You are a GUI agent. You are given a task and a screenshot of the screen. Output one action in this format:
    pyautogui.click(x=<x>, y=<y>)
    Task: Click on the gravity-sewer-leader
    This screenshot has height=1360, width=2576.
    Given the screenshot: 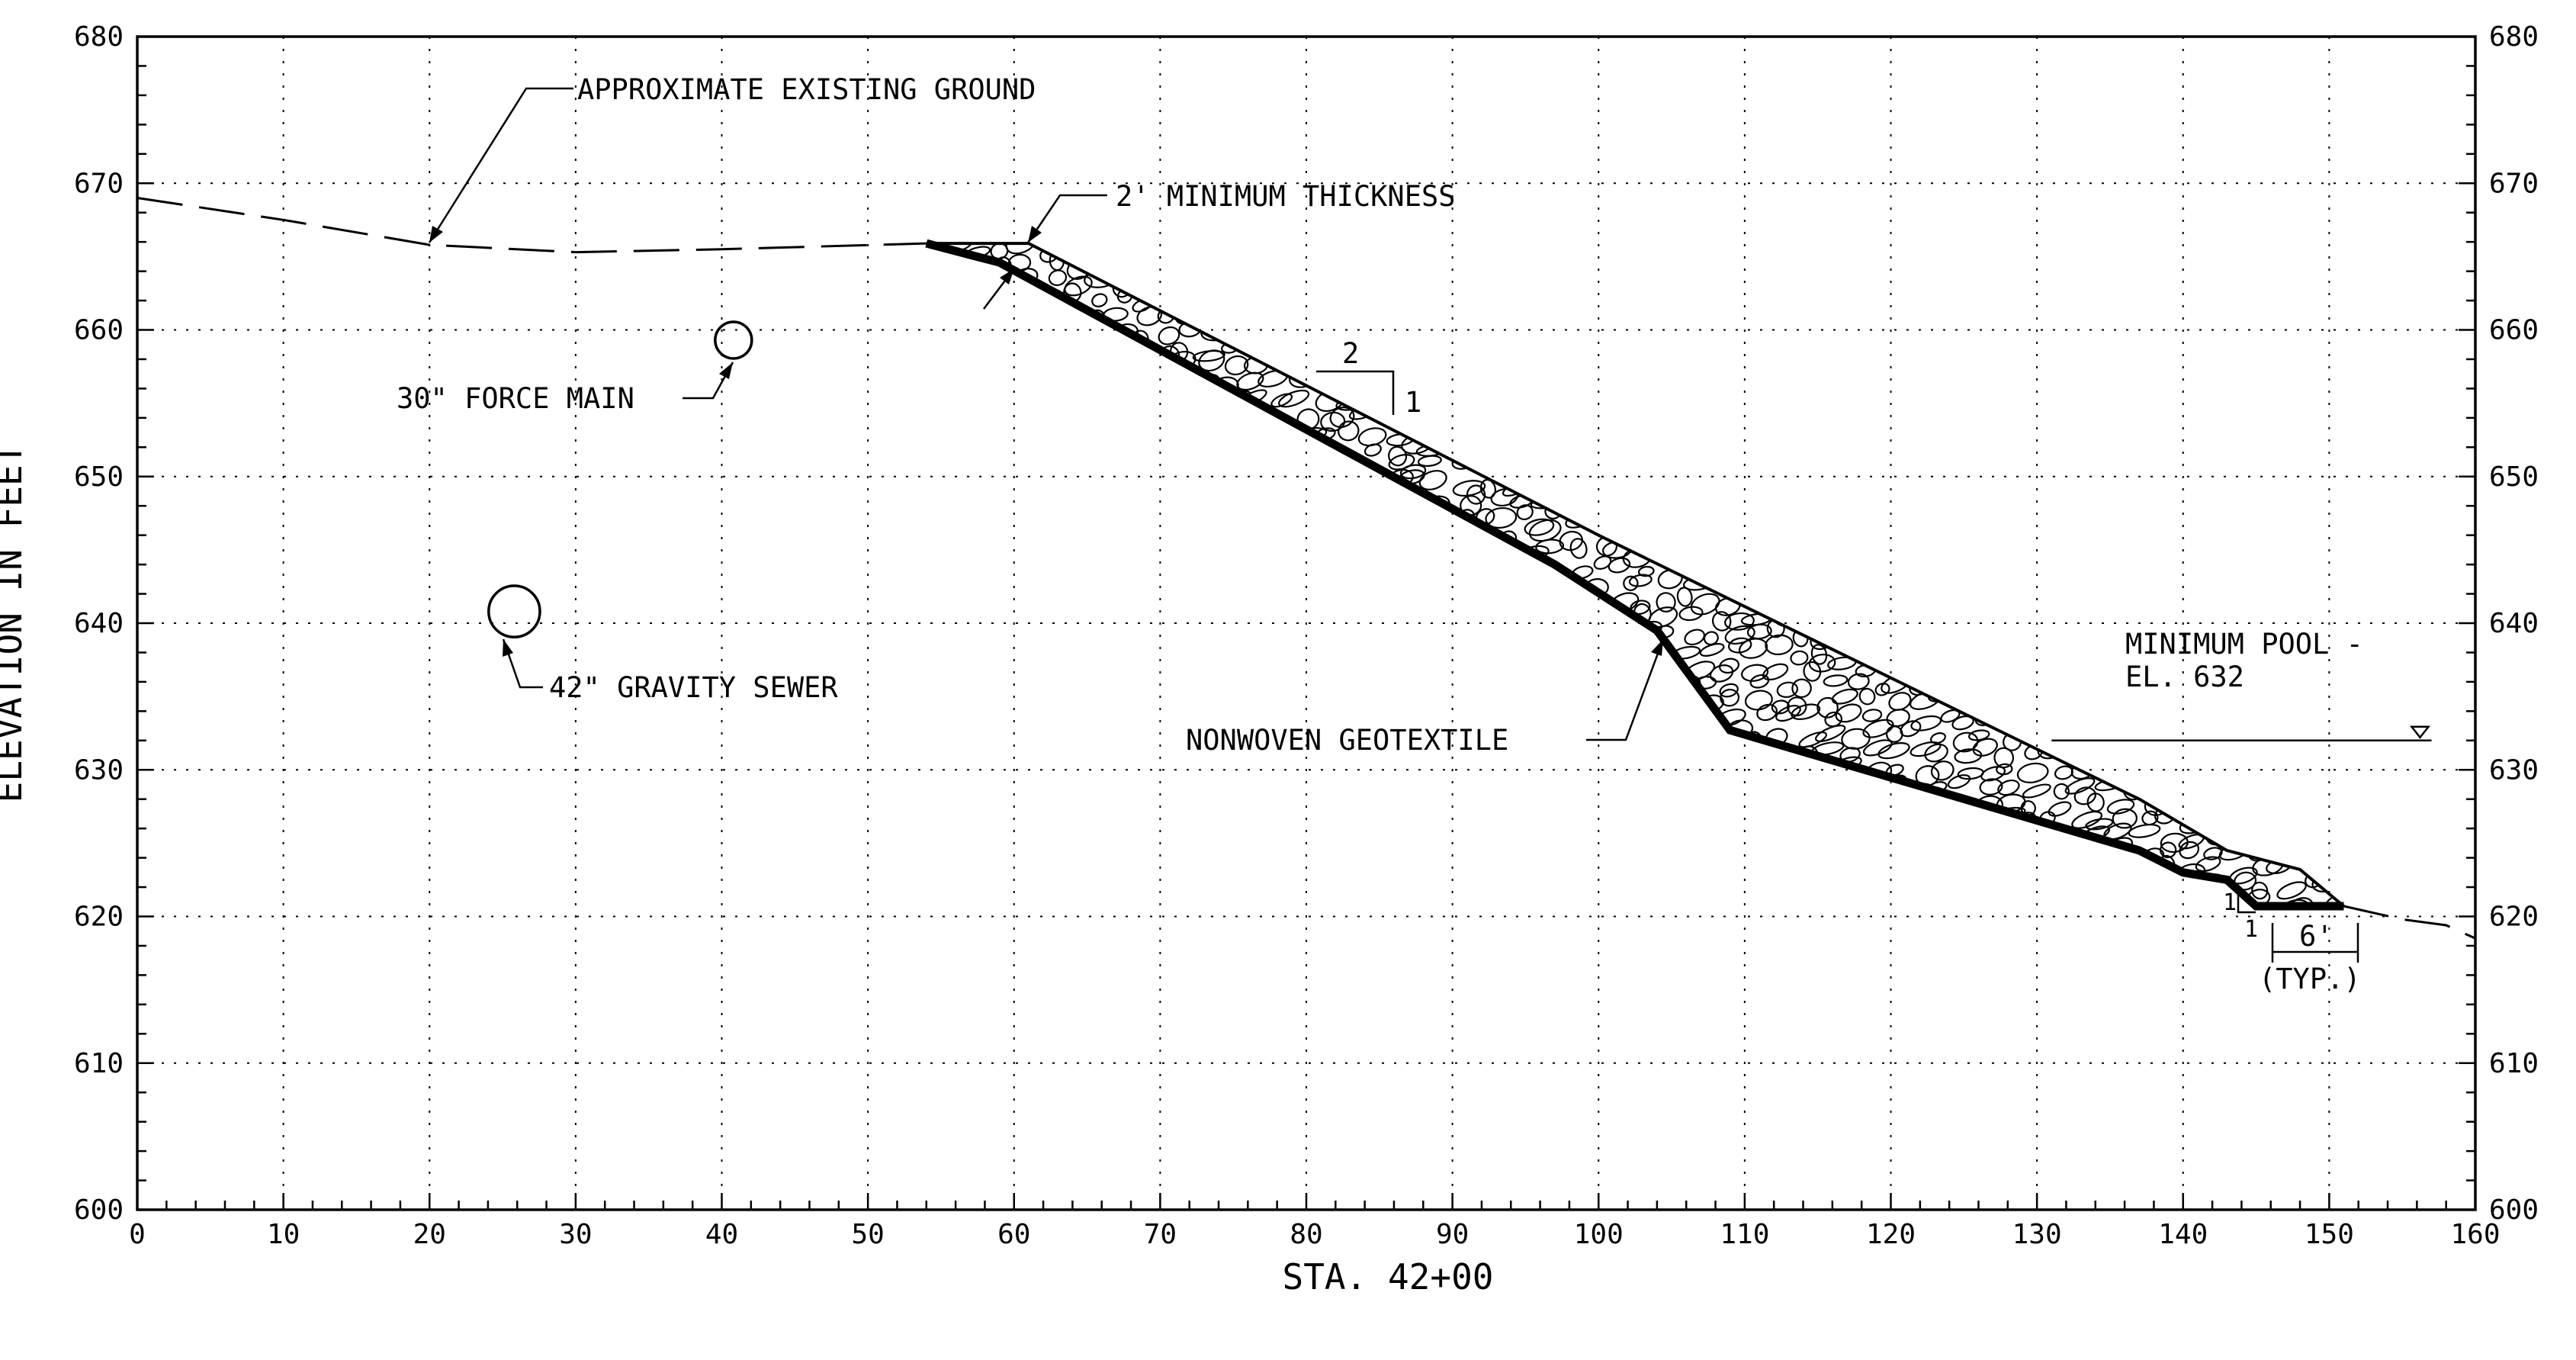 What is the action you would take?
    pyautogui.click(x=522, y=663)
    